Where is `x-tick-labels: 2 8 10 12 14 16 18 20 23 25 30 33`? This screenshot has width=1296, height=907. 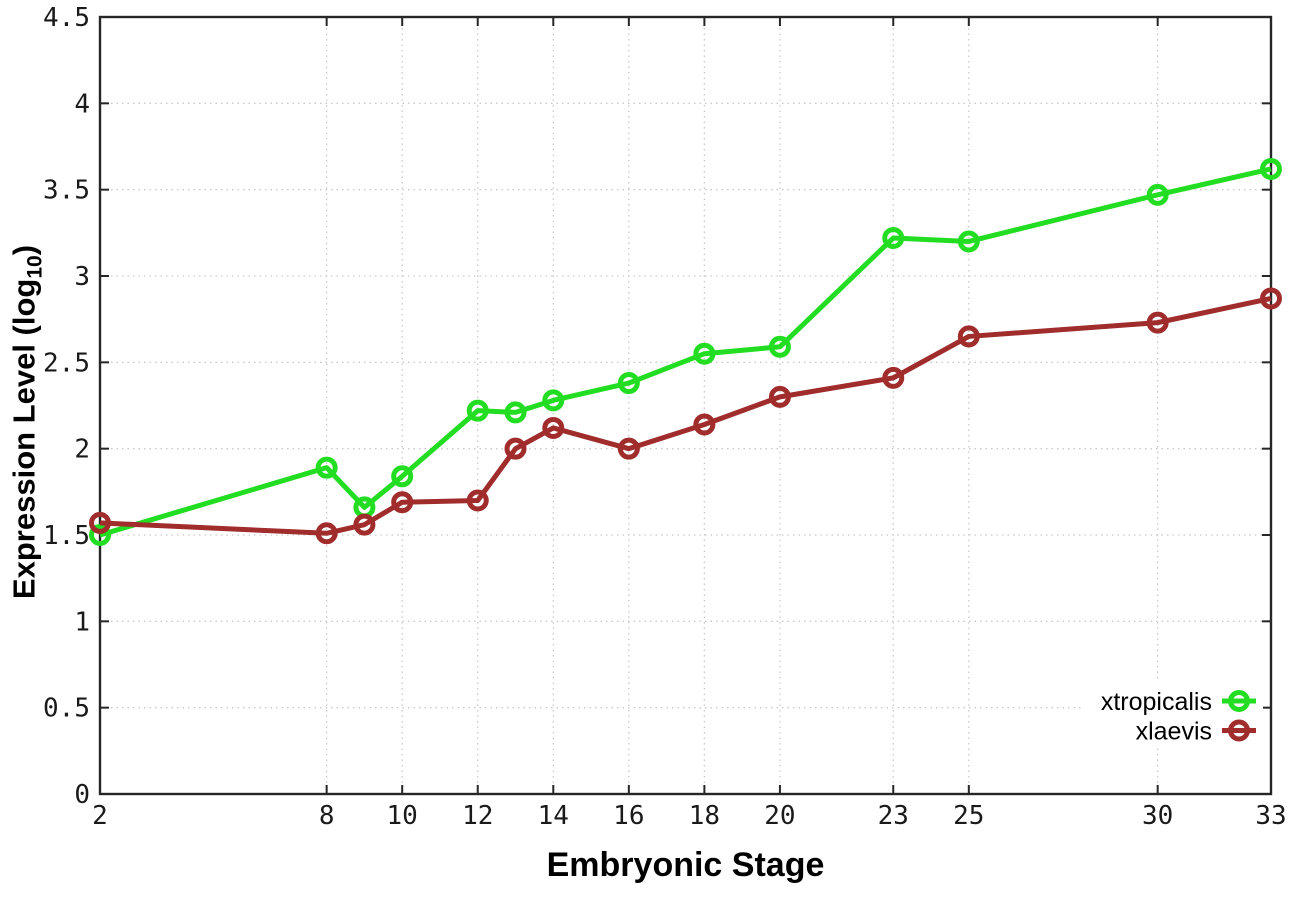 x-tick-labels: 2 8 10 12 14 16 18 20 23 25 30 33 is located at coordinates (689, 816).